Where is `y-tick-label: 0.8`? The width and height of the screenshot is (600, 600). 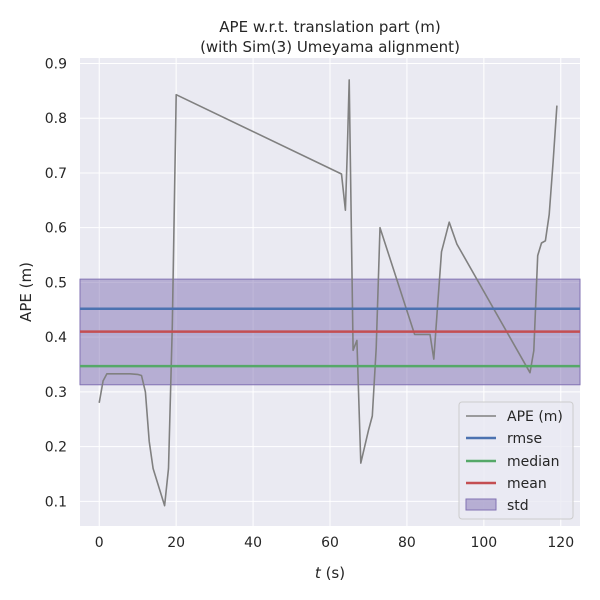
y-tick-label: 0.8 is located at coordinates (56, 119).